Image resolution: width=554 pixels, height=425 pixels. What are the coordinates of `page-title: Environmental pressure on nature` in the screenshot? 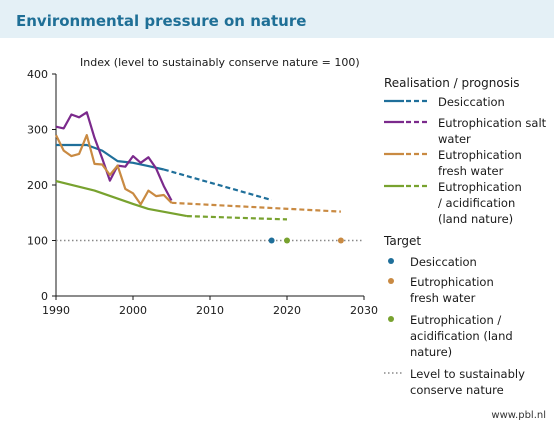 It's located at (161, 21).